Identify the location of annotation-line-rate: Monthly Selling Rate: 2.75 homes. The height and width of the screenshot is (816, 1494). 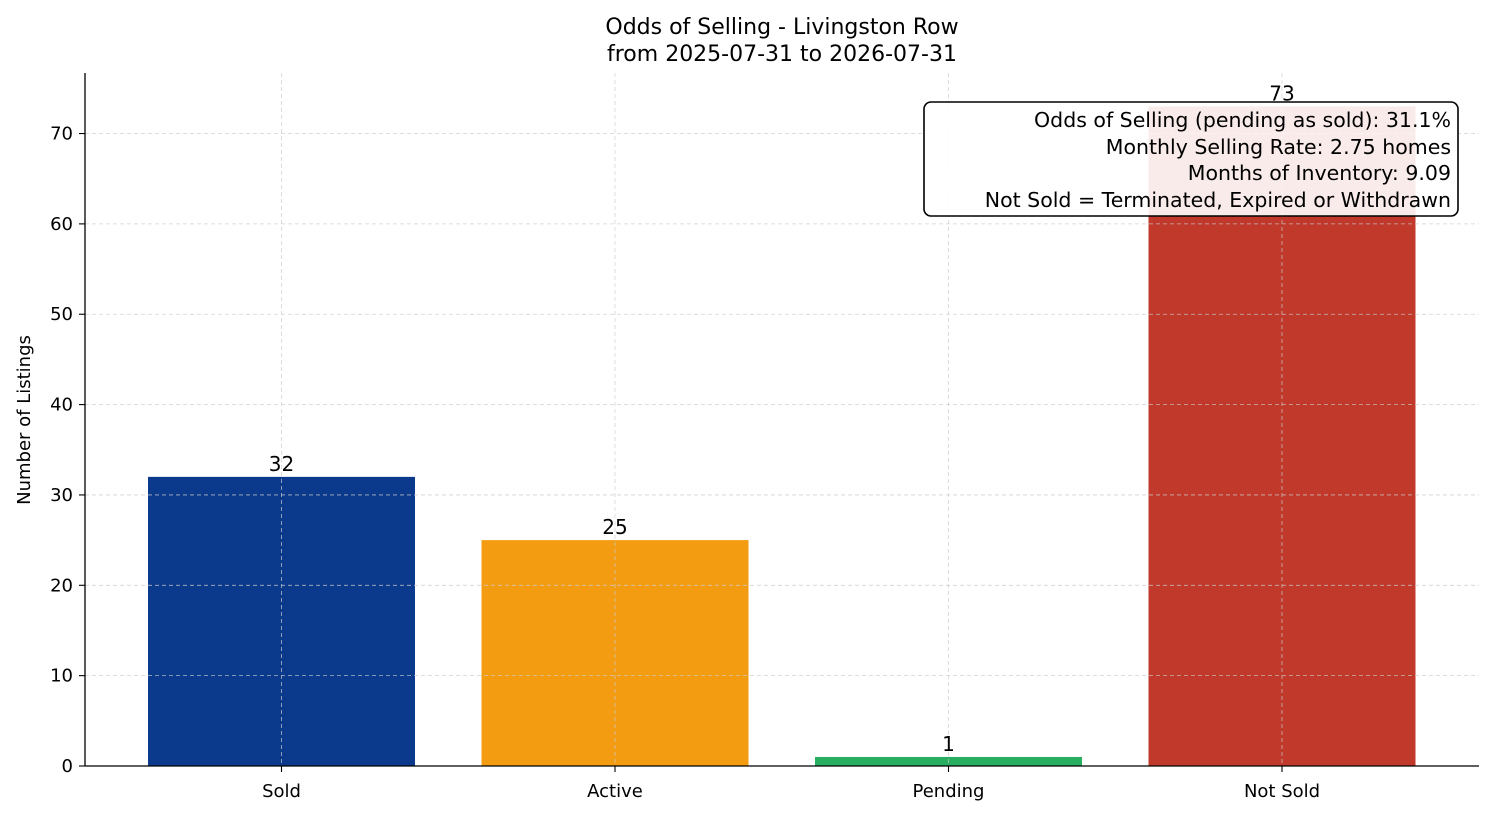
(1278, 147).